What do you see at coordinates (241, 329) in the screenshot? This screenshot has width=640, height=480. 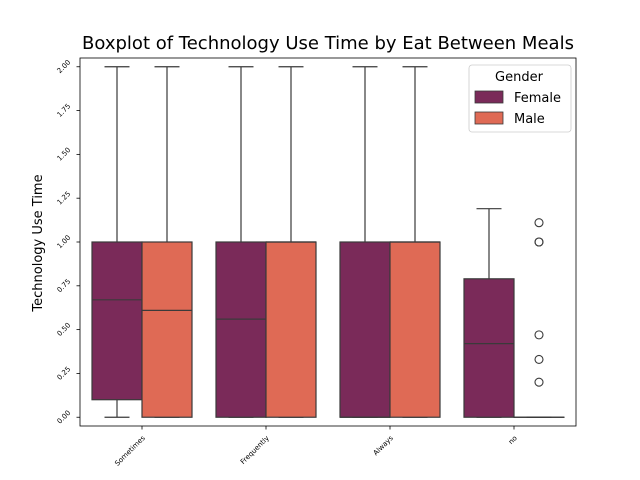 I see `box-female-frequently` at bounding box center [241, 329].